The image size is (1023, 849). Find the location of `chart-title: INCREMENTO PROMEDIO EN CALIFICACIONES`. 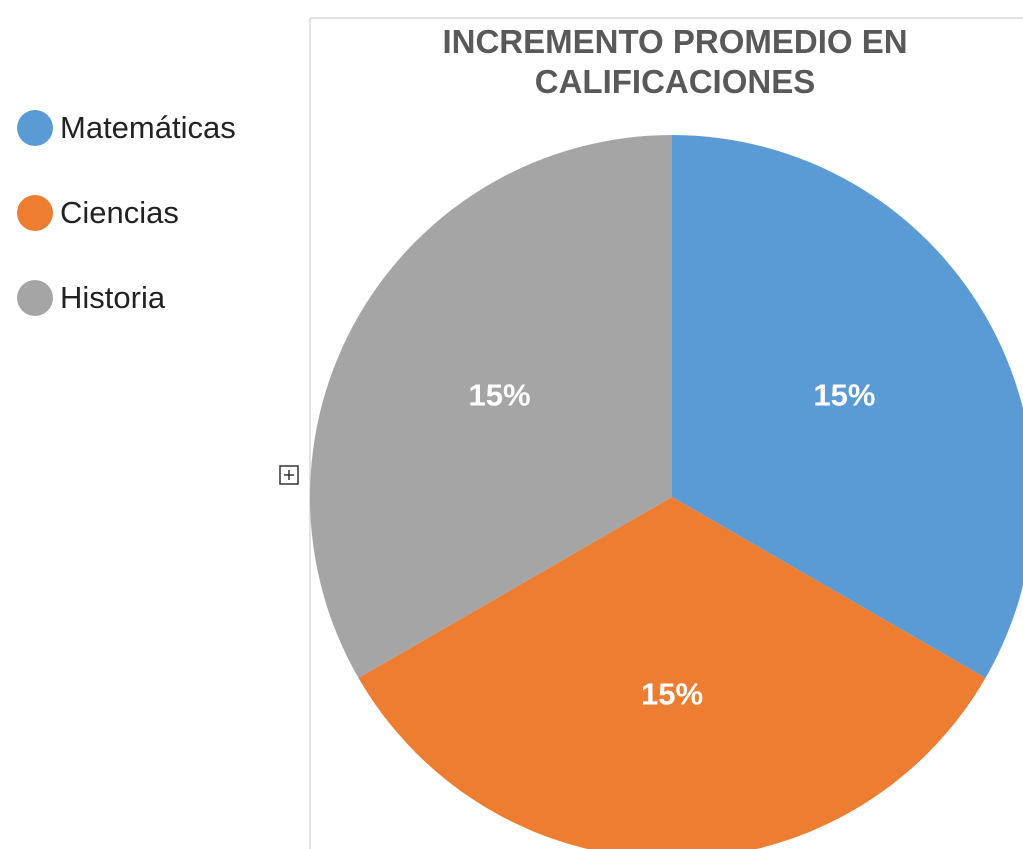

chart-title: INCREMENTO PROMEDIO EN CALIFICACIONES is located at coordinates (675, 61).